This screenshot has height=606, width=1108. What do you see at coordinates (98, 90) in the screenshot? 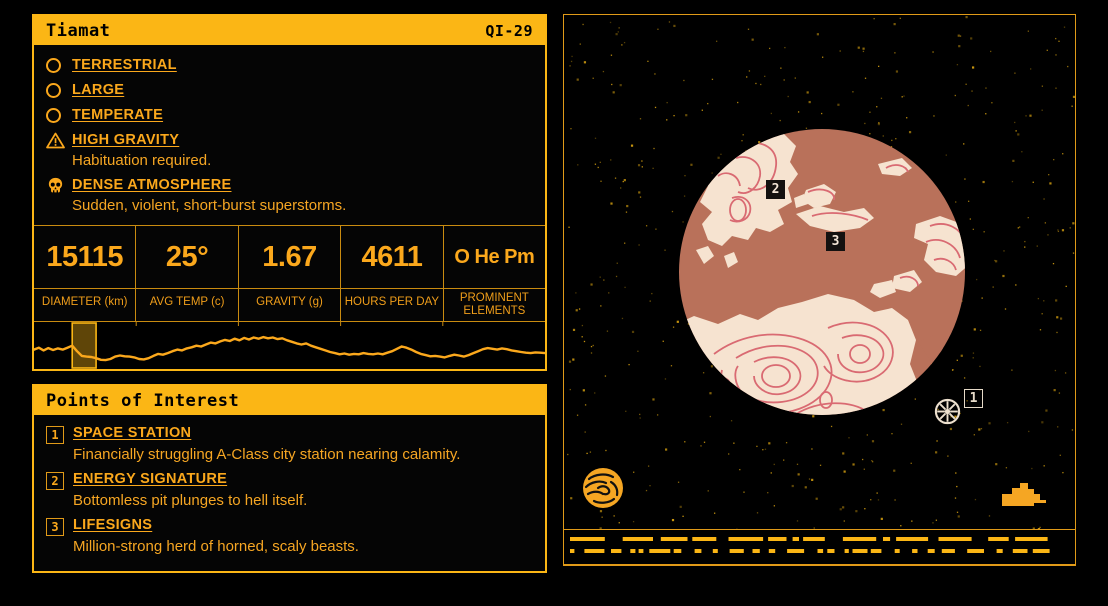
I see `trait-label: LARGE` at bounding box center [98, 90].